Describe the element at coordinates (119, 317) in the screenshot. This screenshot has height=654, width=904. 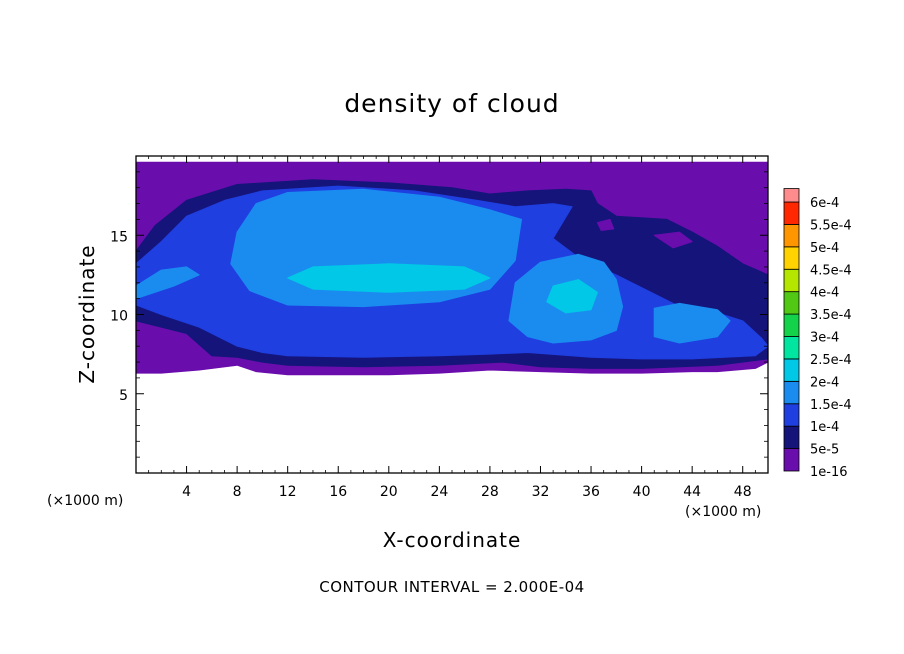
I see `y-tick-label: 10` at that location.